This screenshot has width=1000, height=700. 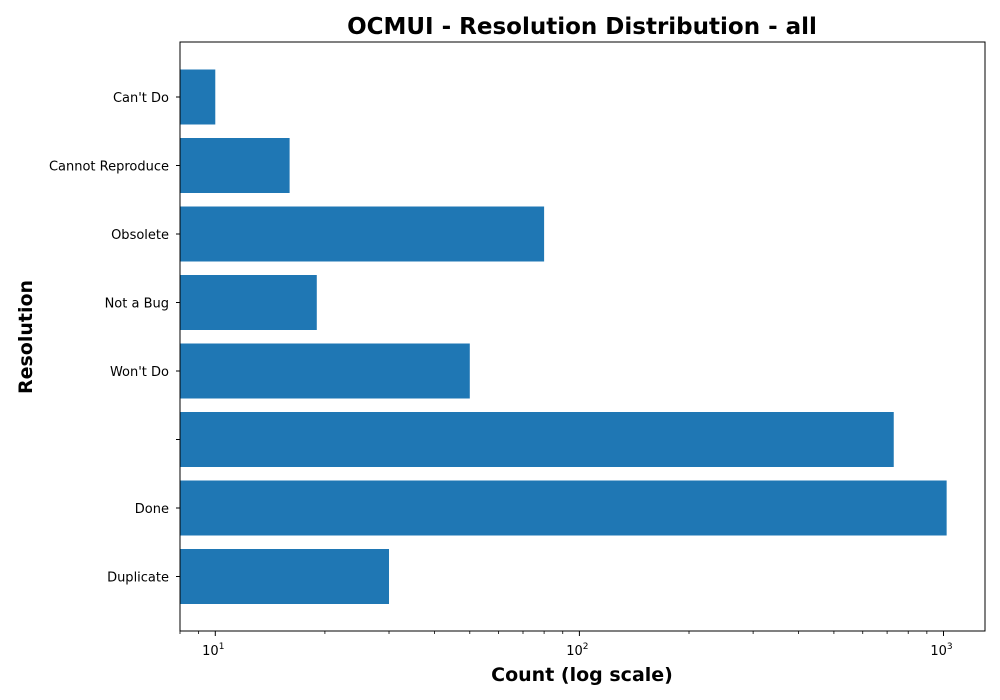 What do you see at coordinates (941, 650) in the screenshot?
I see `x-tick-label: 10³` at bounding box center [941, 650].